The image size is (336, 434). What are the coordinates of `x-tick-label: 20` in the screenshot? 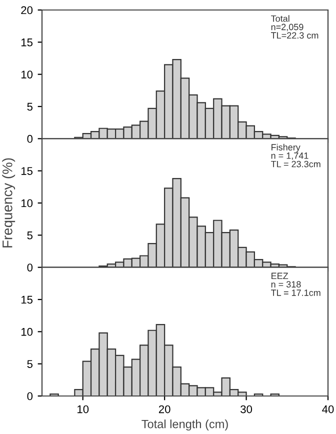 It's located at (164, 409).